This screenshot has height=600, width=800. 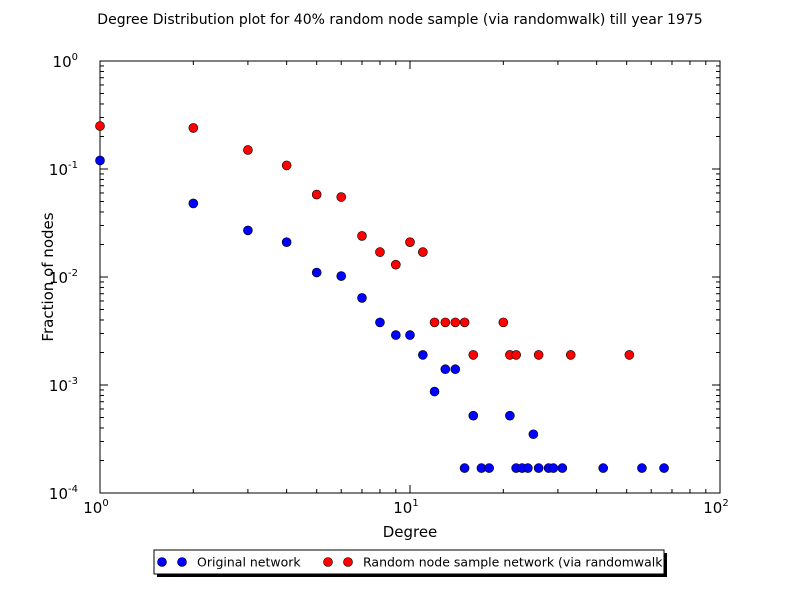 What do you see at coordinates (63, 385) in the screenshot?
I see `y-tick-label: 10⁻³` at bounding box center [63, 385].